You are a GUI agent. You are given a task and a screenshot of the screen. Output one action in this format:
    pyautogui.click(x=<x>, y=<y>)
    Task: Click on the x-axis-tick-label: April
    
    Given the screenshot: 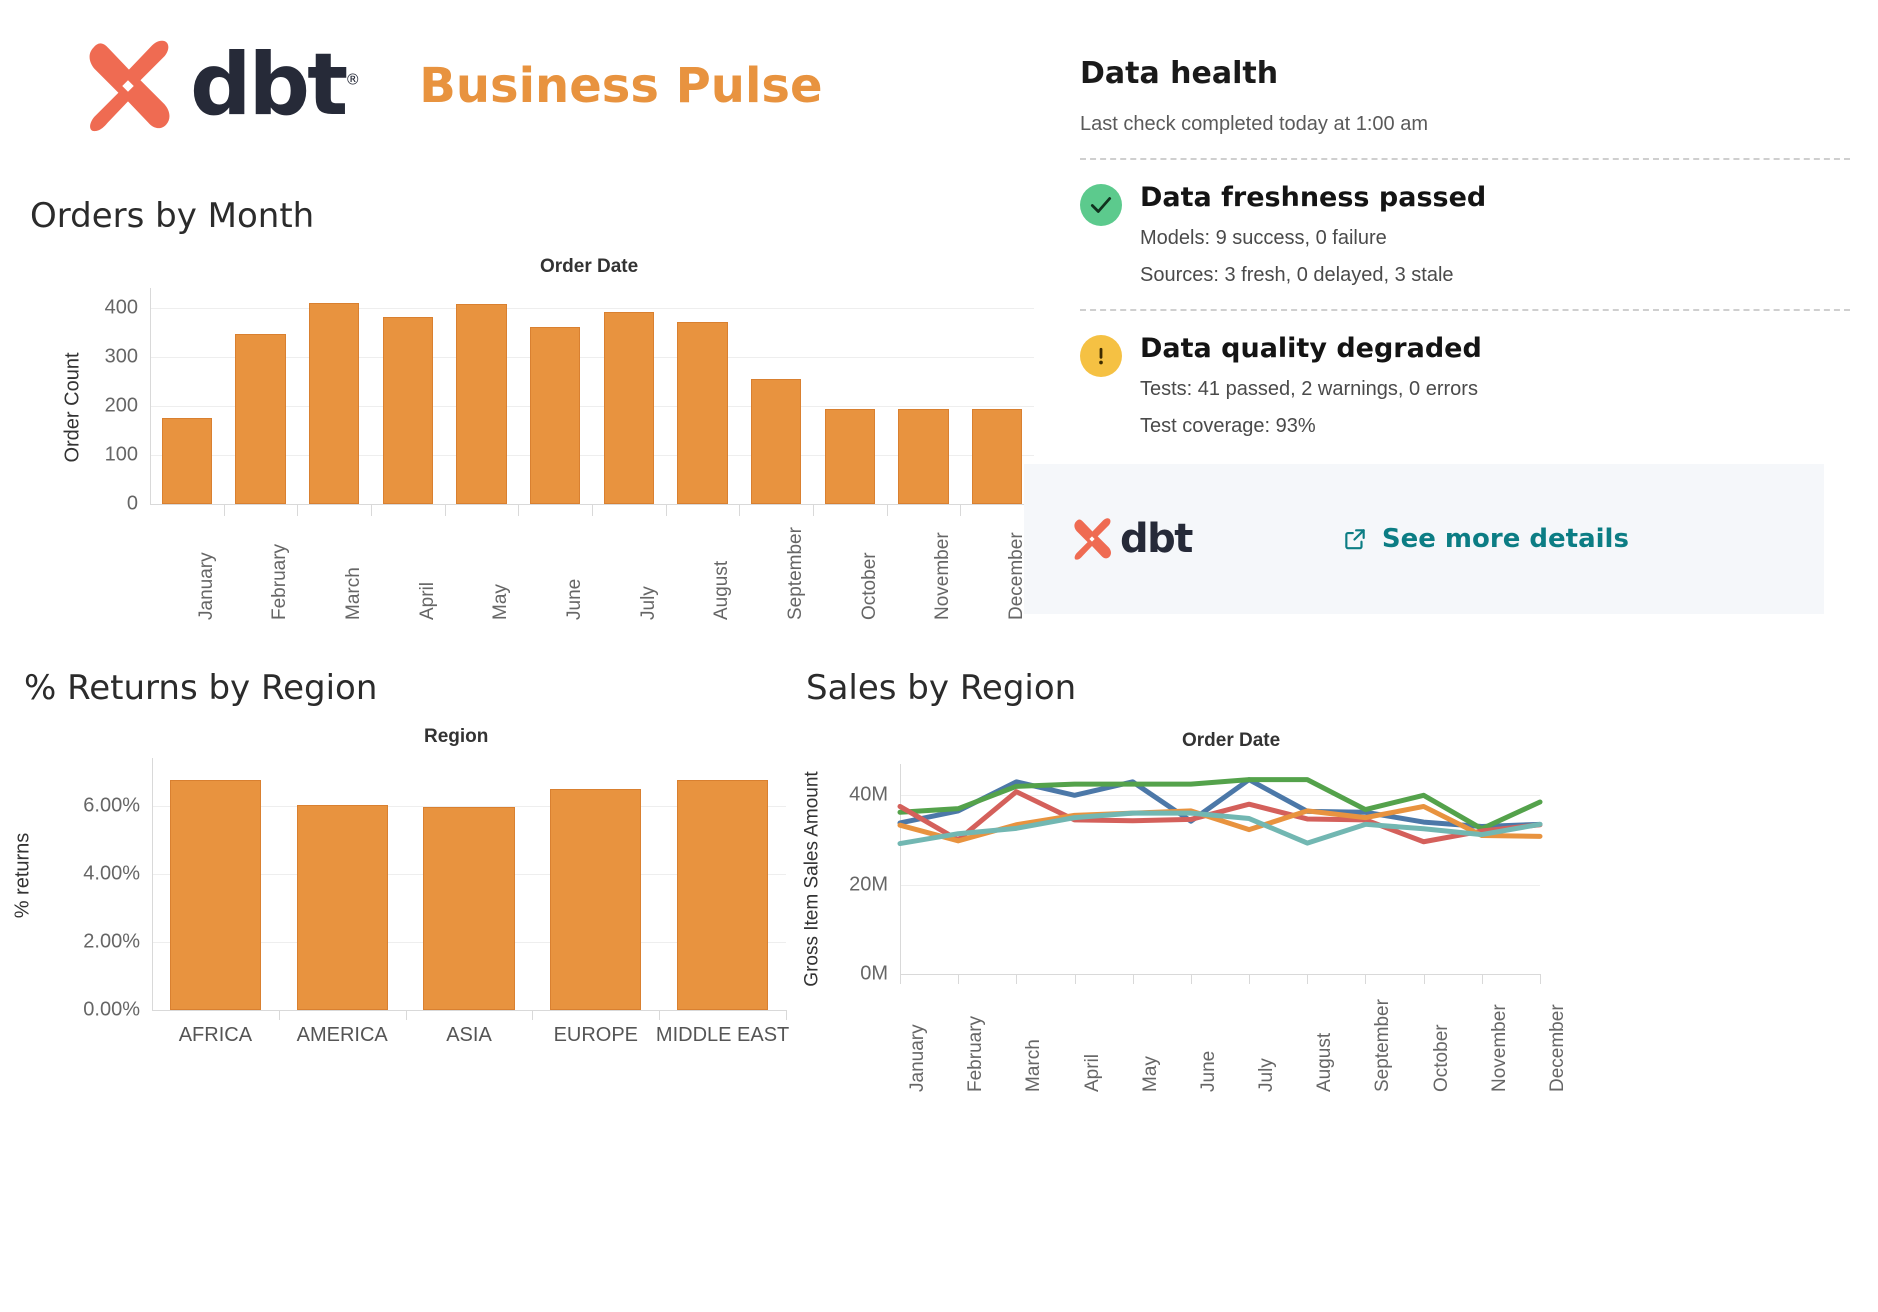 What is the action you would take?
    pyautogui.click(x=427, y=600)
    